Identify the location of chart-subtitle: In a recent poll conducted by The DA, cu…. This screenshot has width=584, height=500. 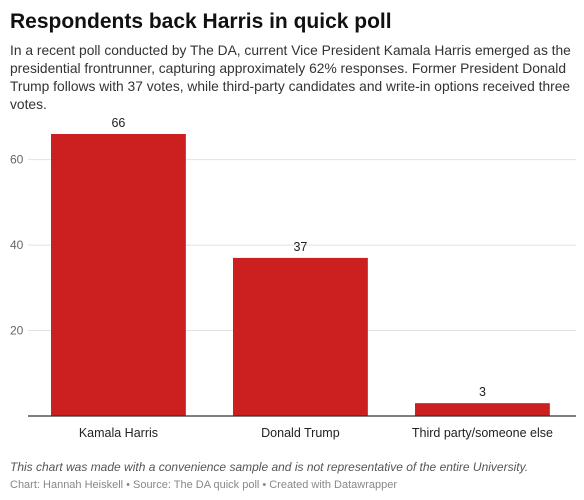
(290, 77).